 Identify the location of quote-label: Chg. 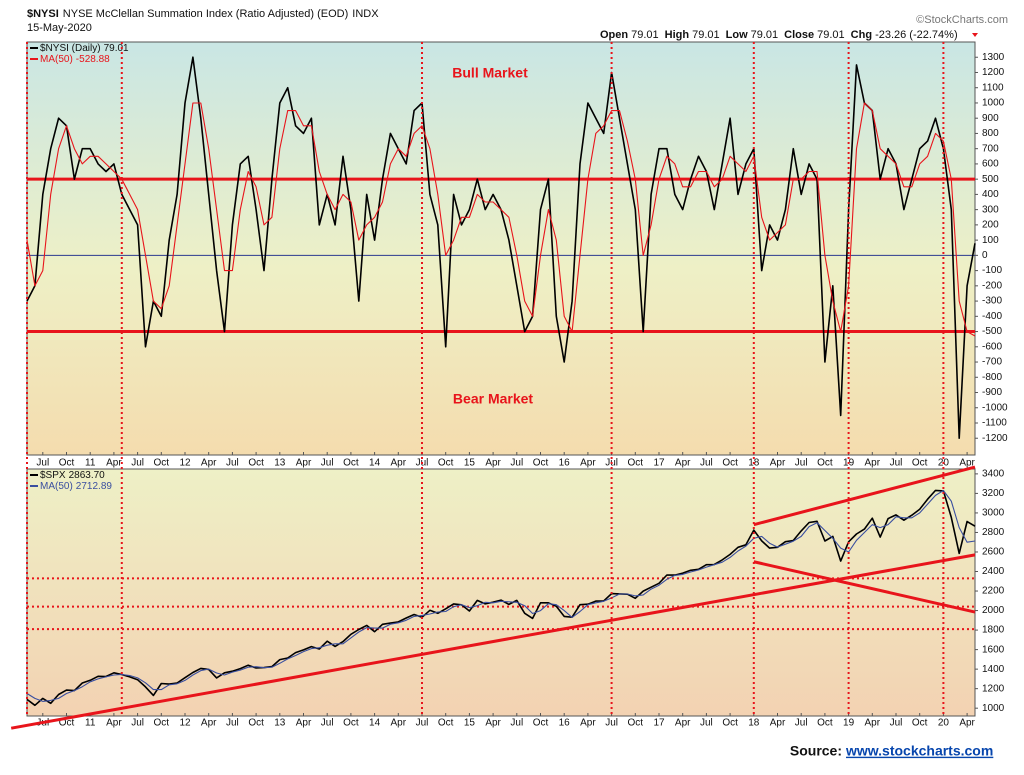
(861, 35).